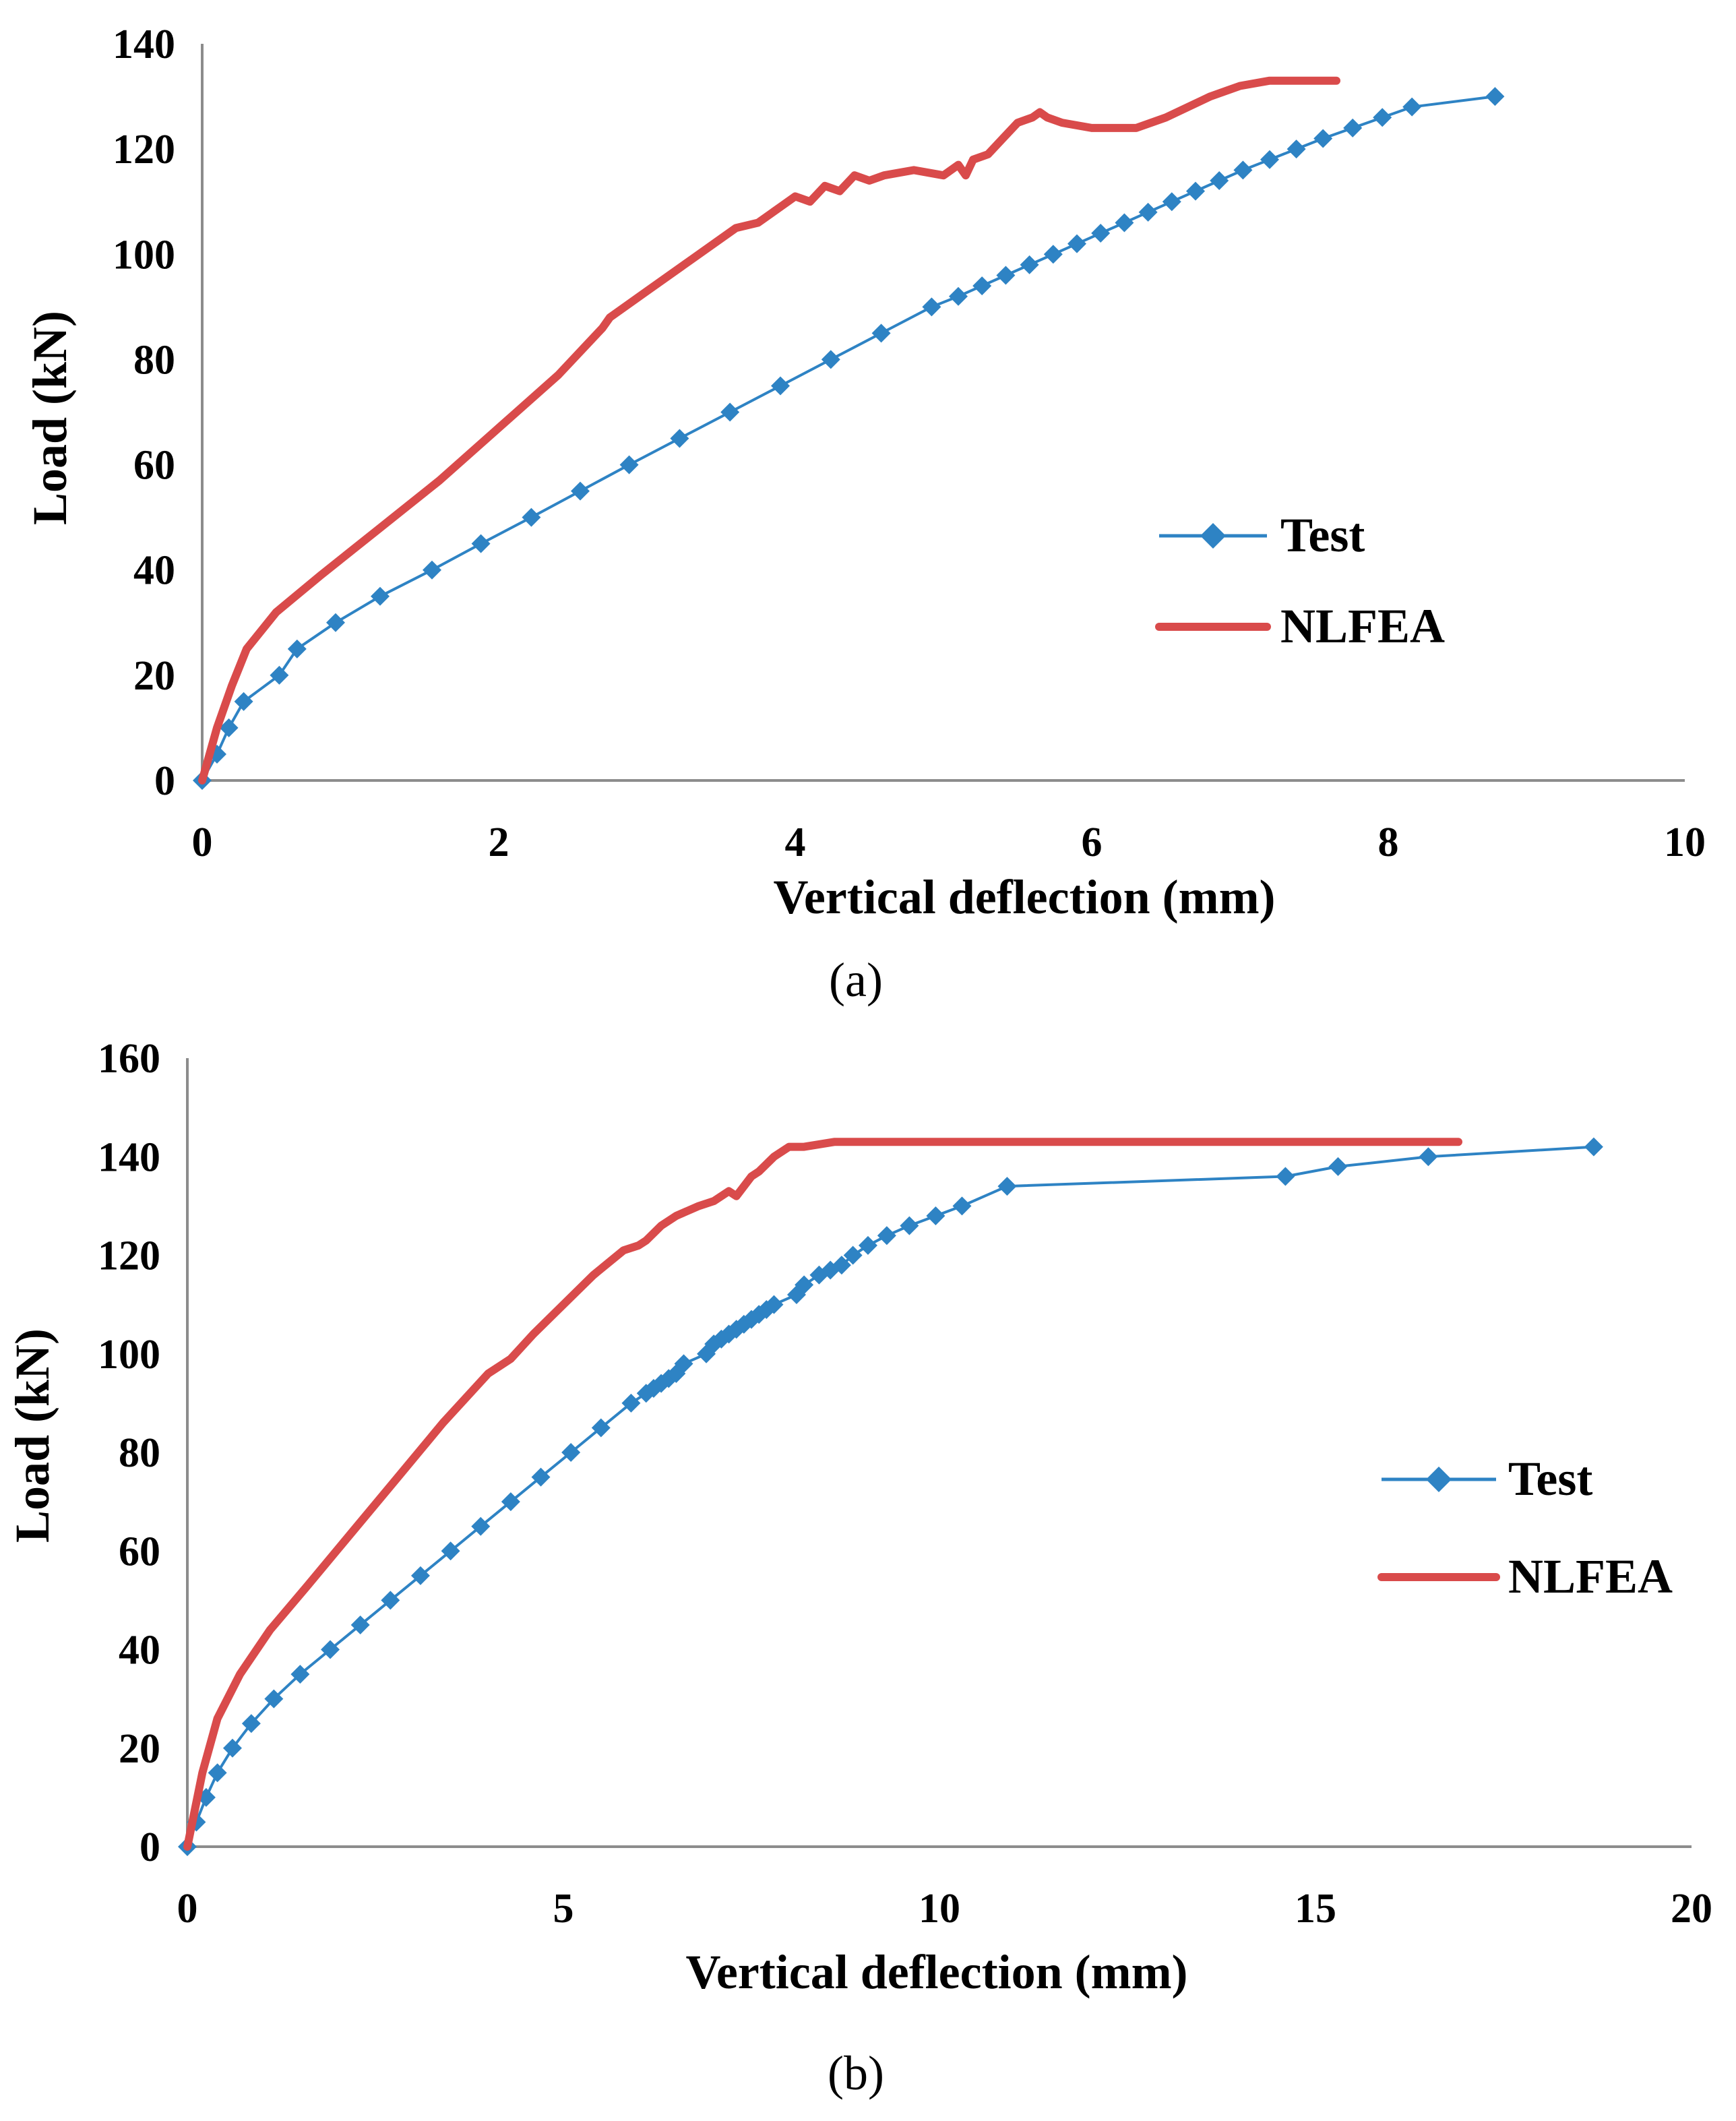 This screenshot has height=2121, width=1736. Describe the element at coordinates (154, 360) in the screenshot. I see `chart-a-y-tick-label: 80` at that location.